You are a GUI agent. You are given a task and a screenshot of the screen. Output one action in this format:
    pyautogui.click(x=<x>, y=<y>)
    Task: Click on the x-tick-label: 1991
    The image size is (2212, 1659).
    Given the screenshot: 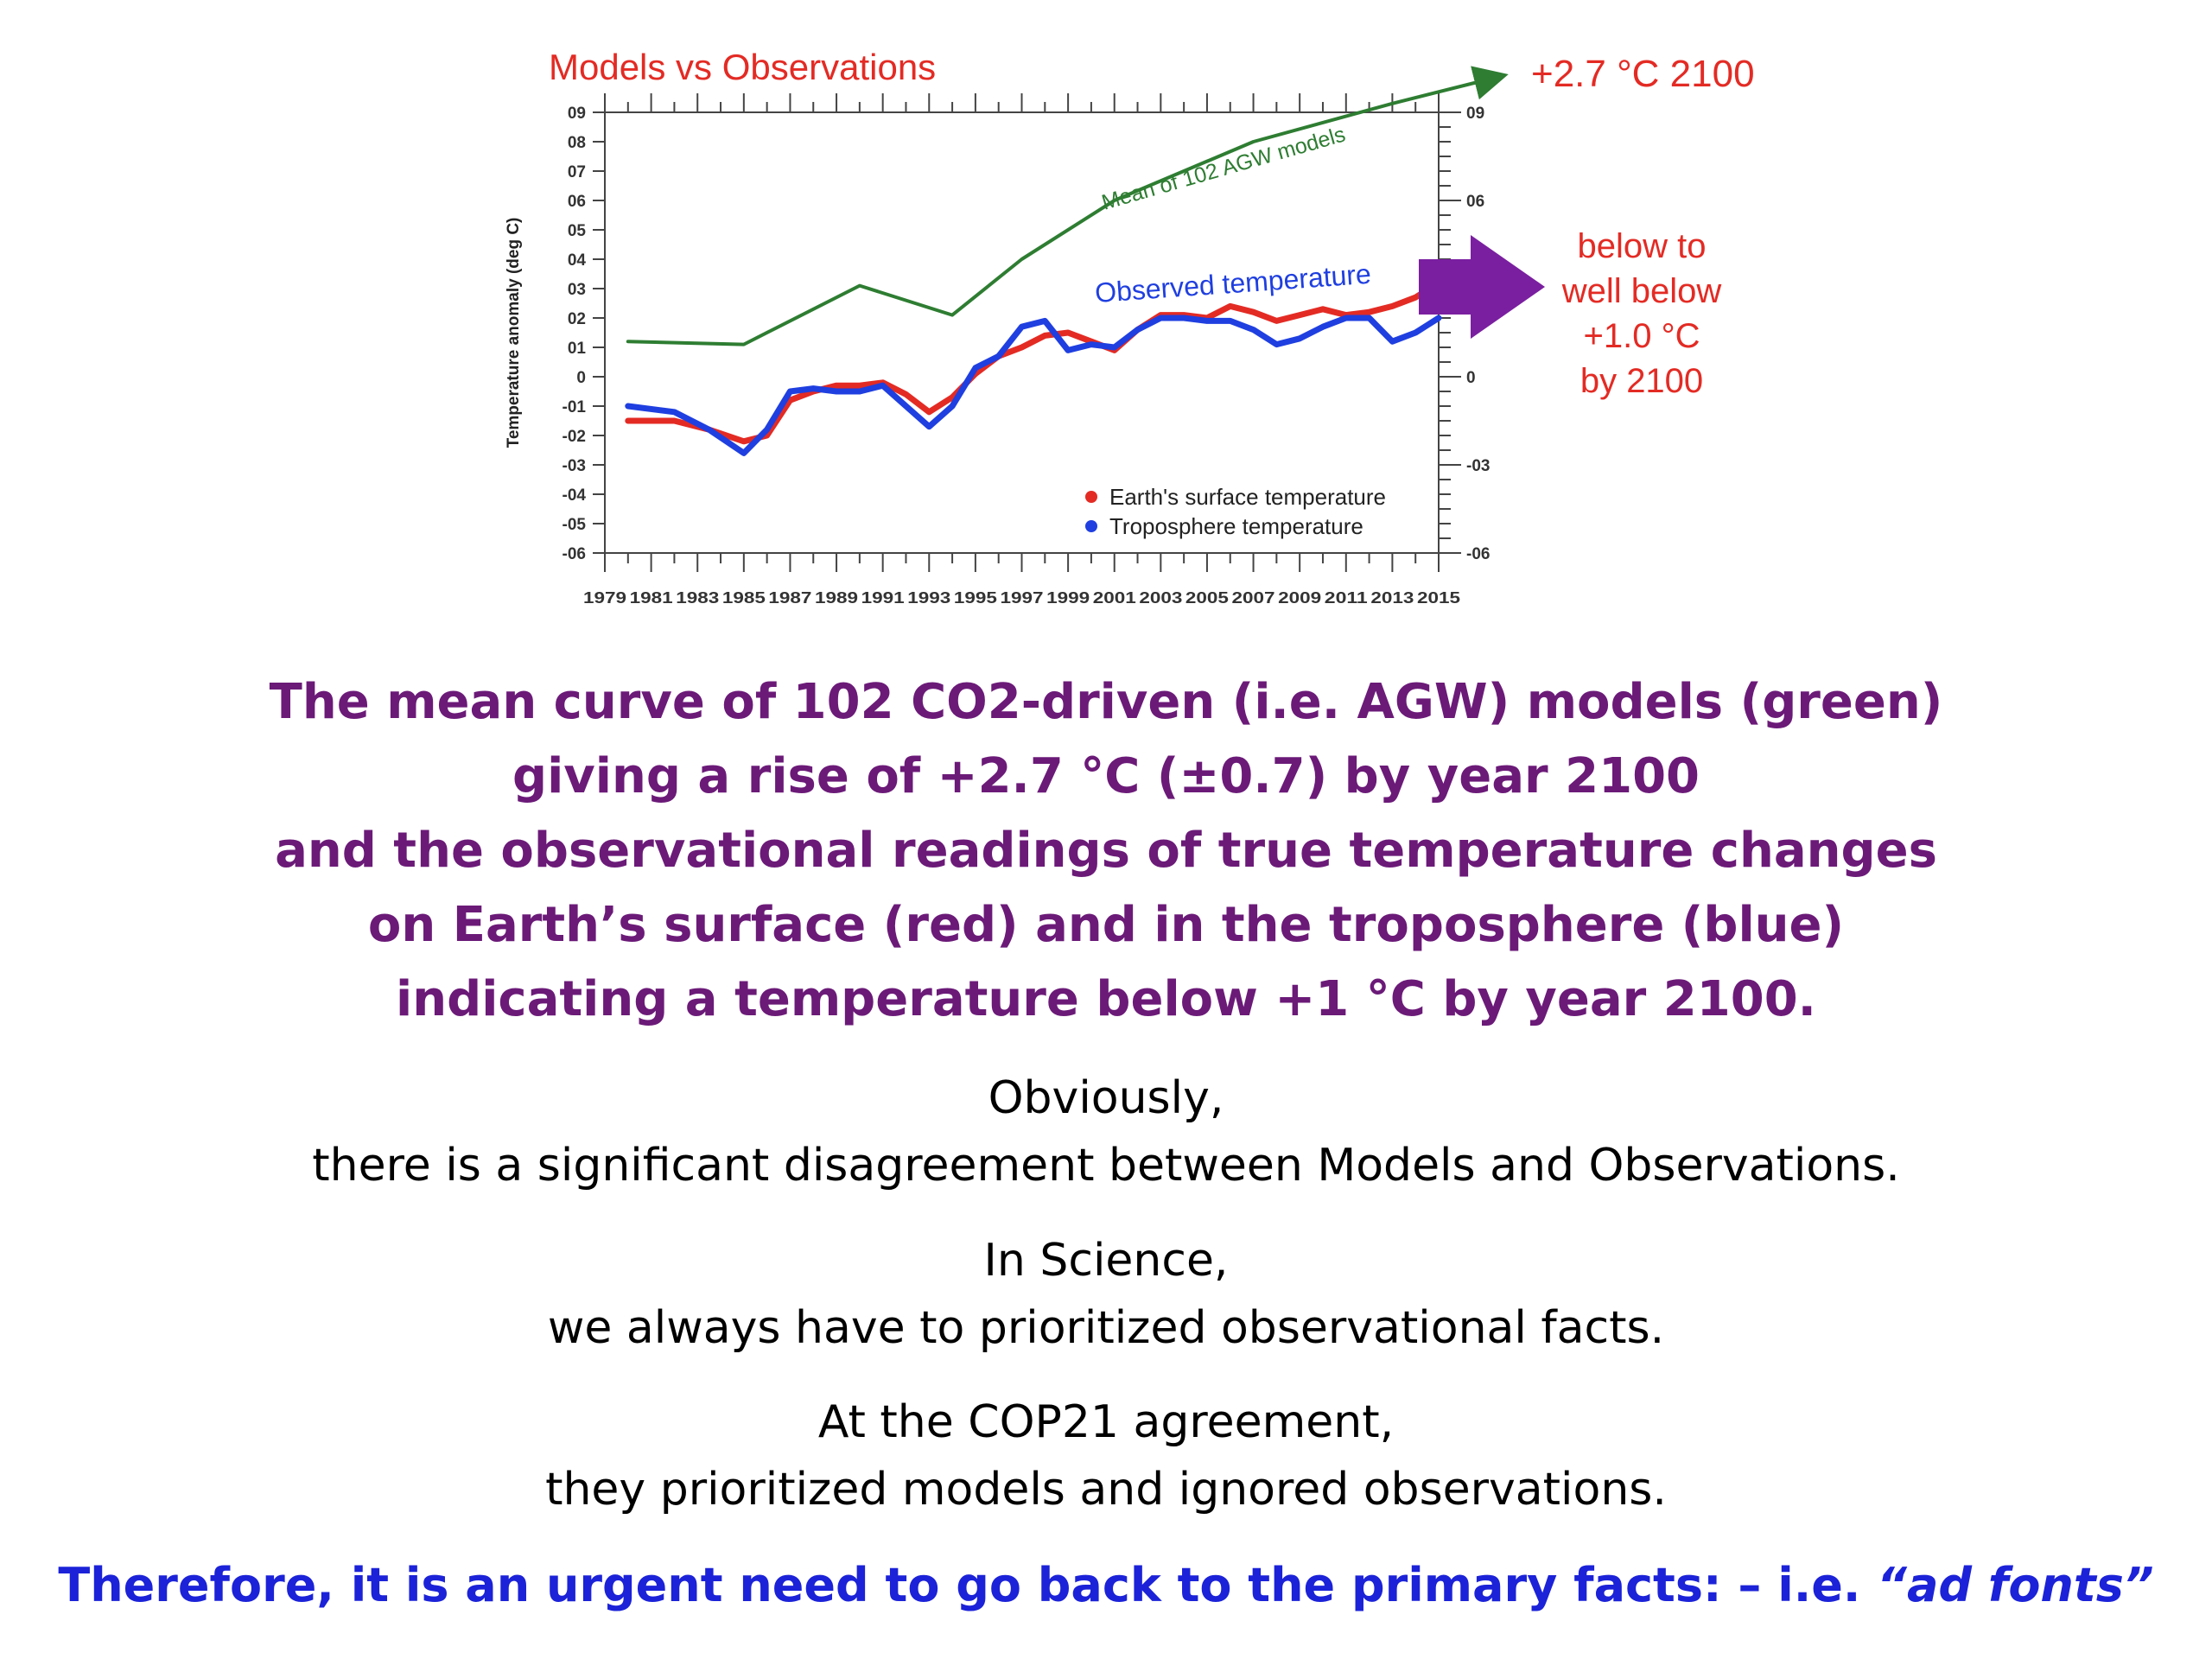 What is the action you would take?
    pyautogui.click(x=883, y=598)
    